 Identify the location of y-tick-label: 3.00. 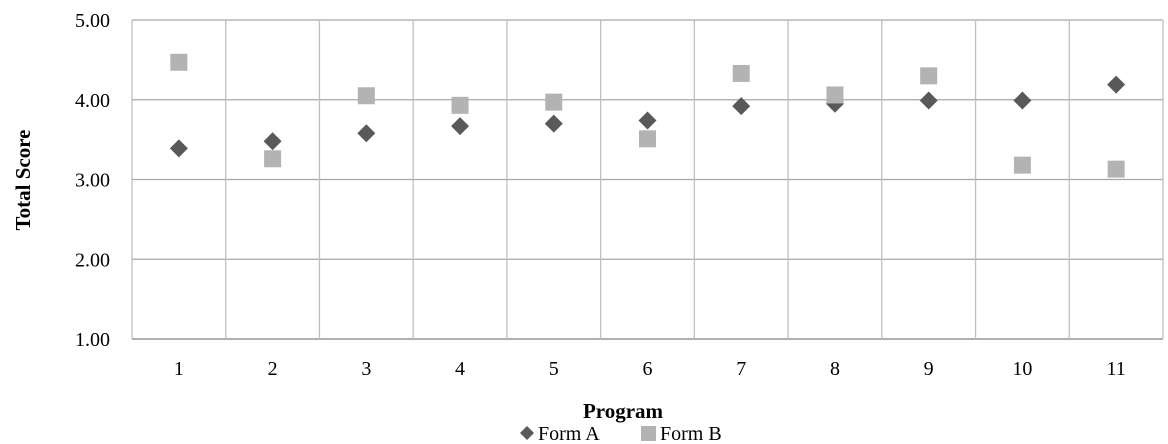
(92, 181).